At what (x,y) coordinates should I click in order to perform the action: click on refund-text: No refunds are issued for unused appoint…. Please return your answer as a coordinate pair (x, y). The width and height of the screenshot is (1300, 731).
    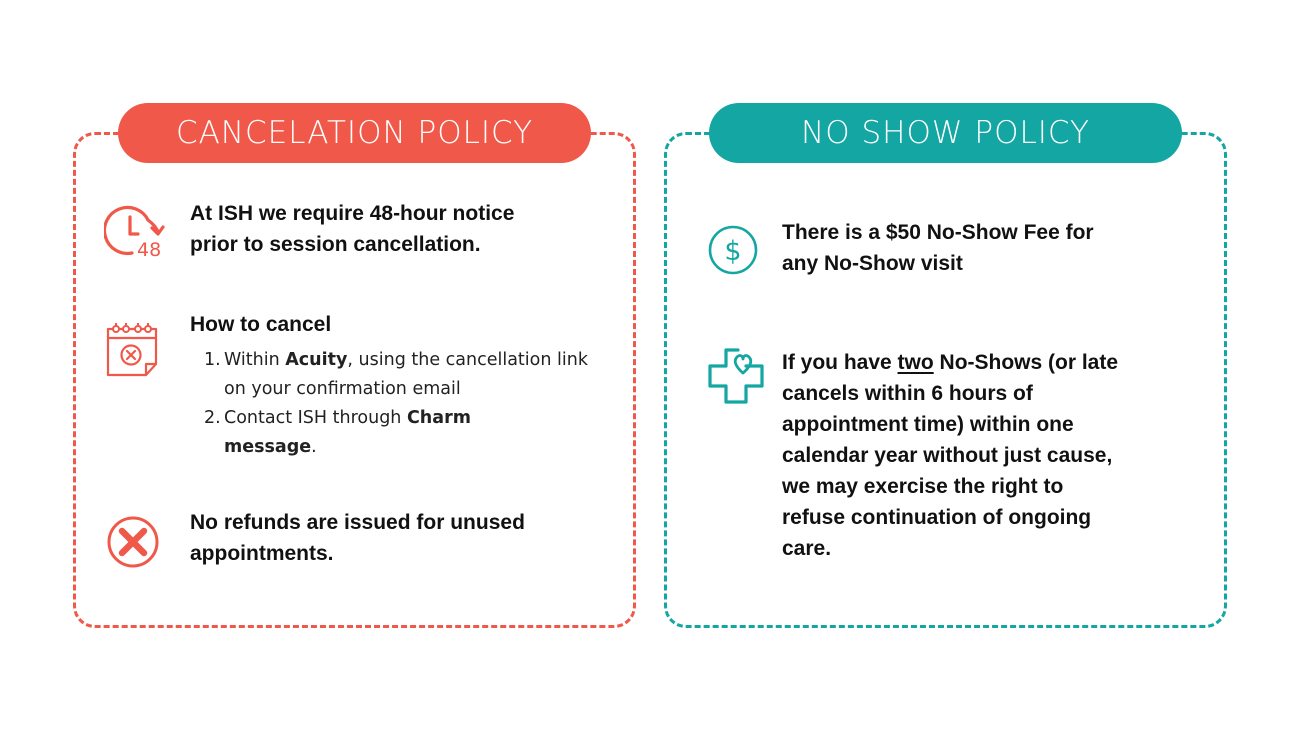
    Looking at the image, I should click on (400, 538).